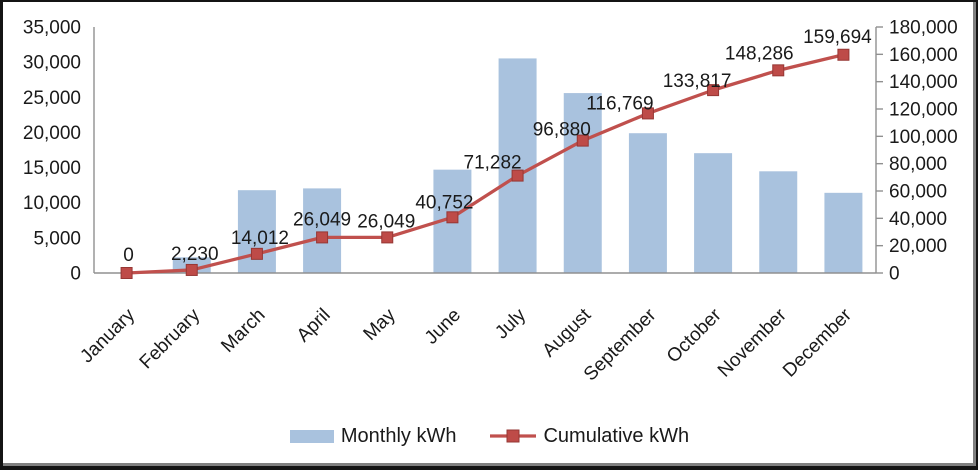  Describe the element at coordinates (387, 237) in the screenshot. I see `cumulative-marker-may` at that location.